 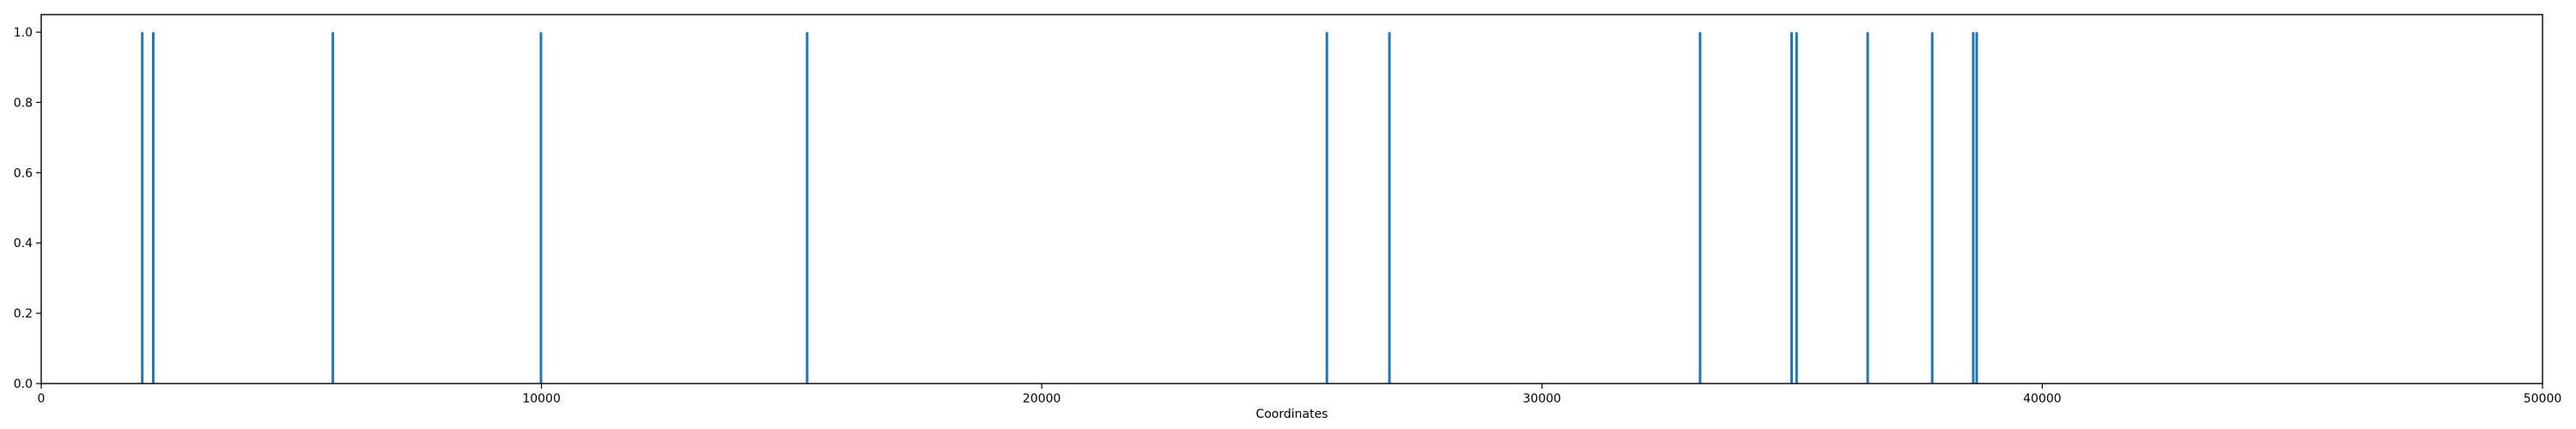 What do you see at coordinates (23, 384) in the screenshot?
I see `y-tick-label-0: 0.0` at bounding box center [23, 384].